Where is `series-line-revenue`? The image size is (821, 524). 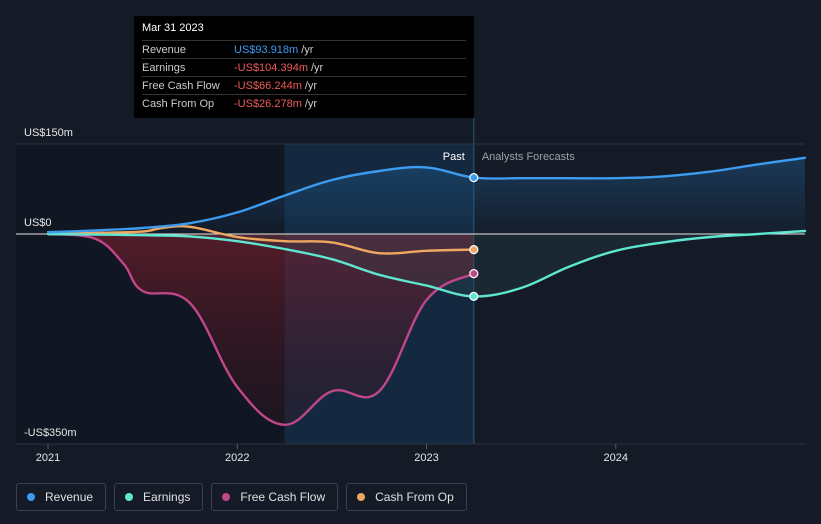
series-line-revenue is located at coordinates (426, 195).